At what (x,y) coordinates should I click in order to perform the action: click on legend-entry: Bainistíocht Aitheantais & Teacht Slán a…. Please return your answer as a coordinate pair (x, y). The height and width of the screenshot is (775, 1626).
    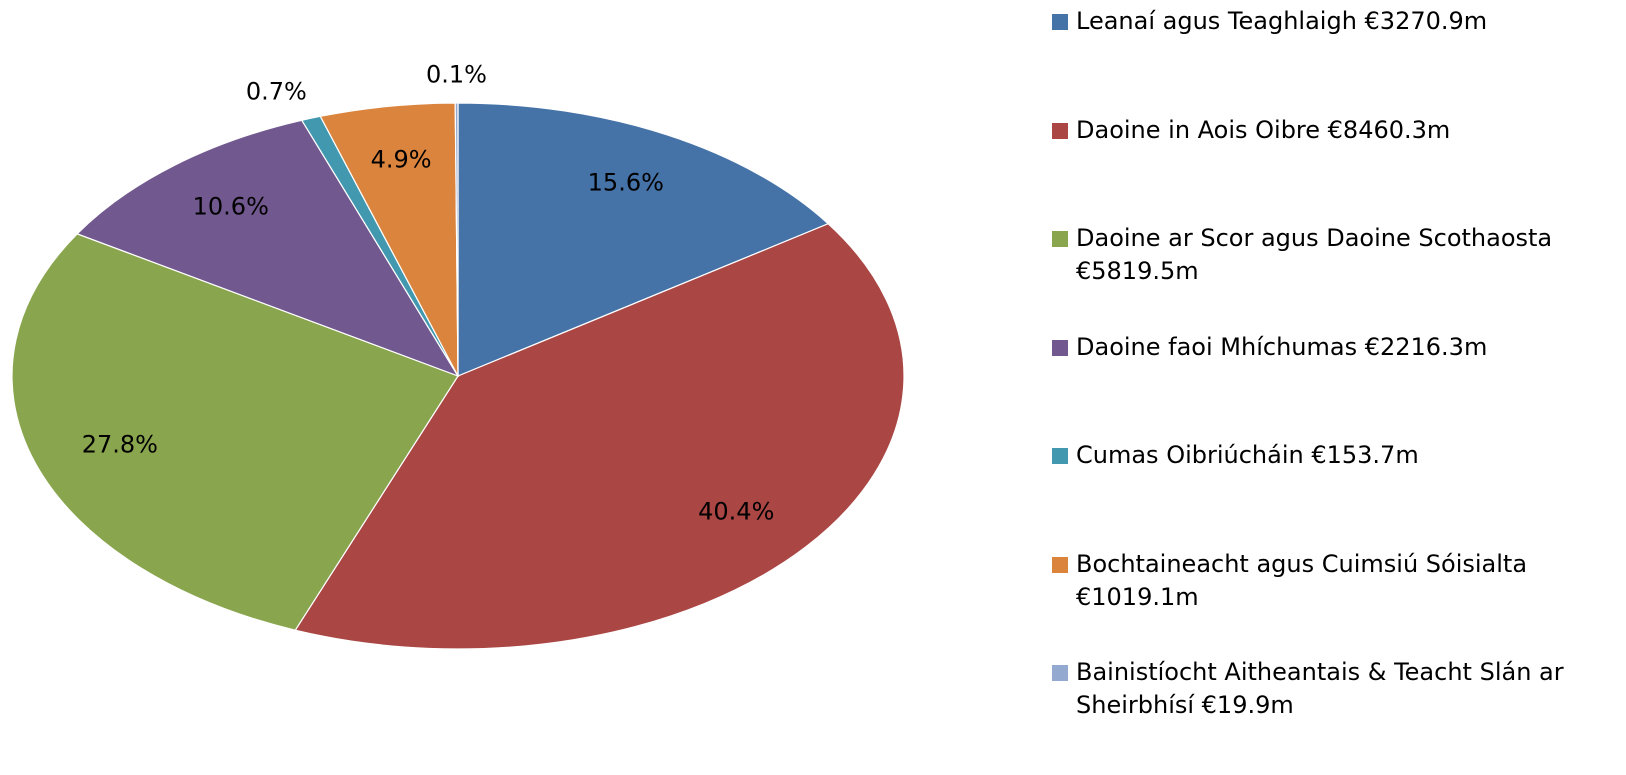
    Looking at the image, I should click on (1312, 689).